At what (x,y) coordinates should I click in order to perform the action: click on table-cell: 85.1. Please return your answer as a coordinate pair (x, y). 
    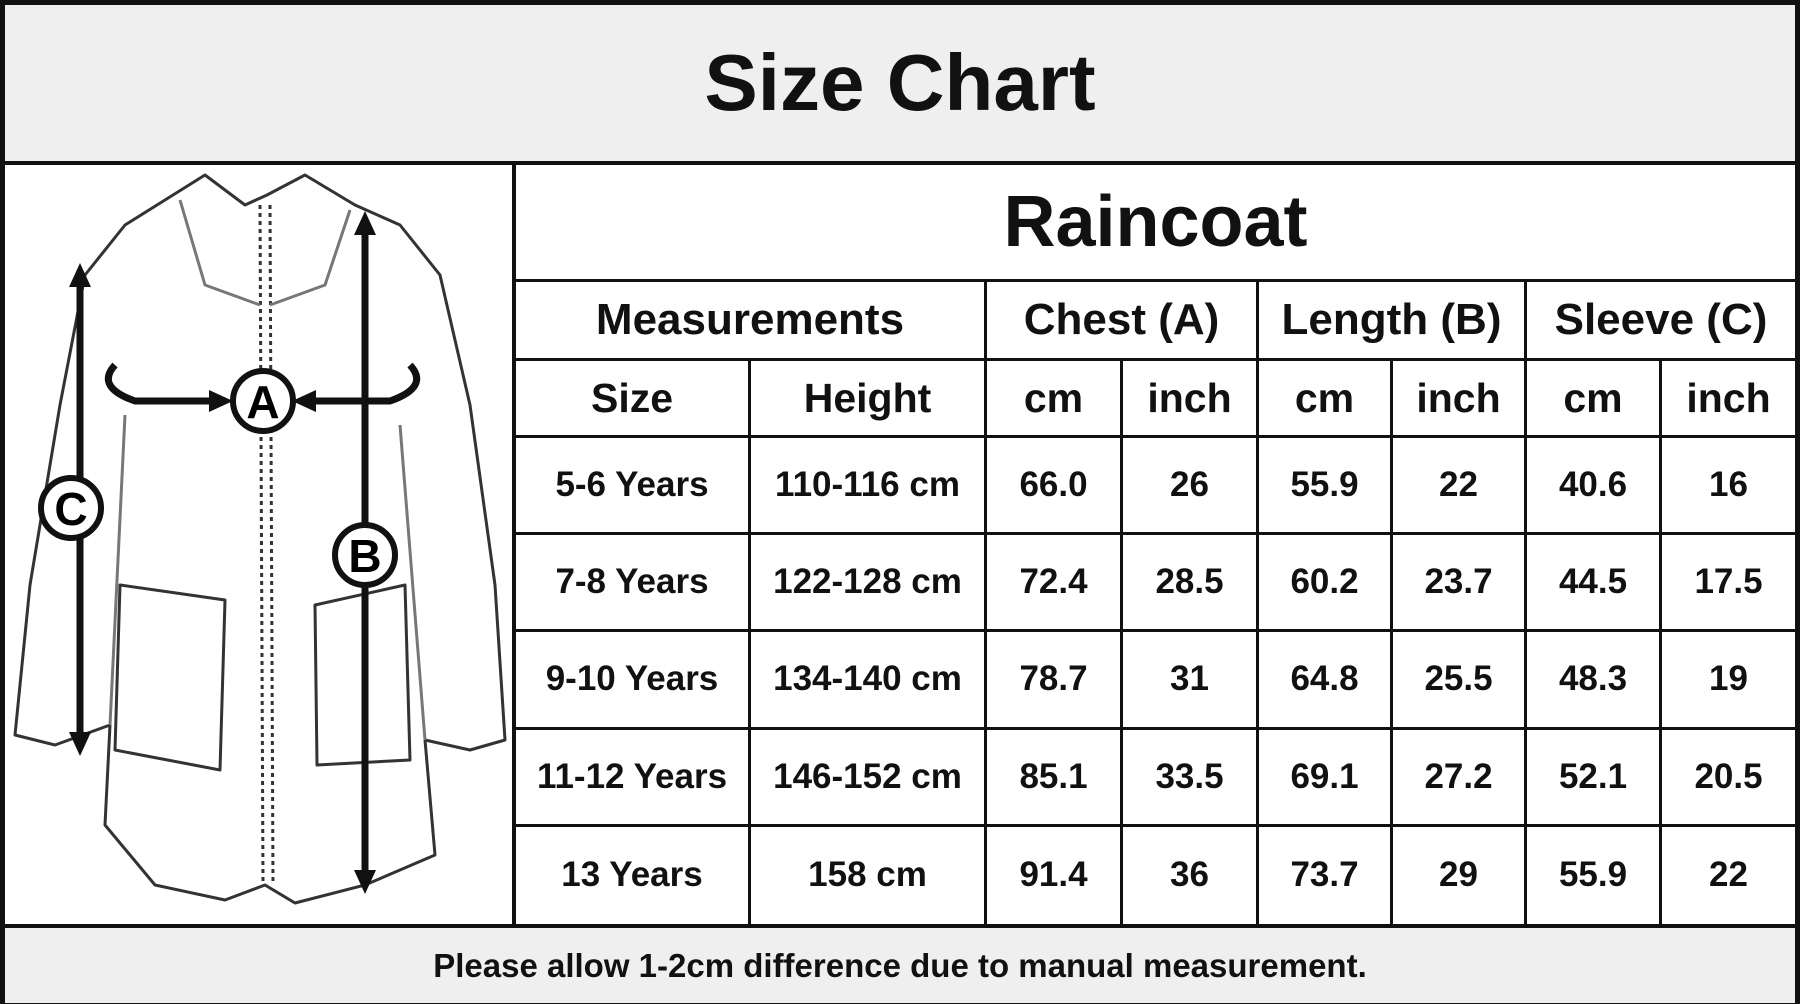
    Looking at the image, I should click on (1055, 778).